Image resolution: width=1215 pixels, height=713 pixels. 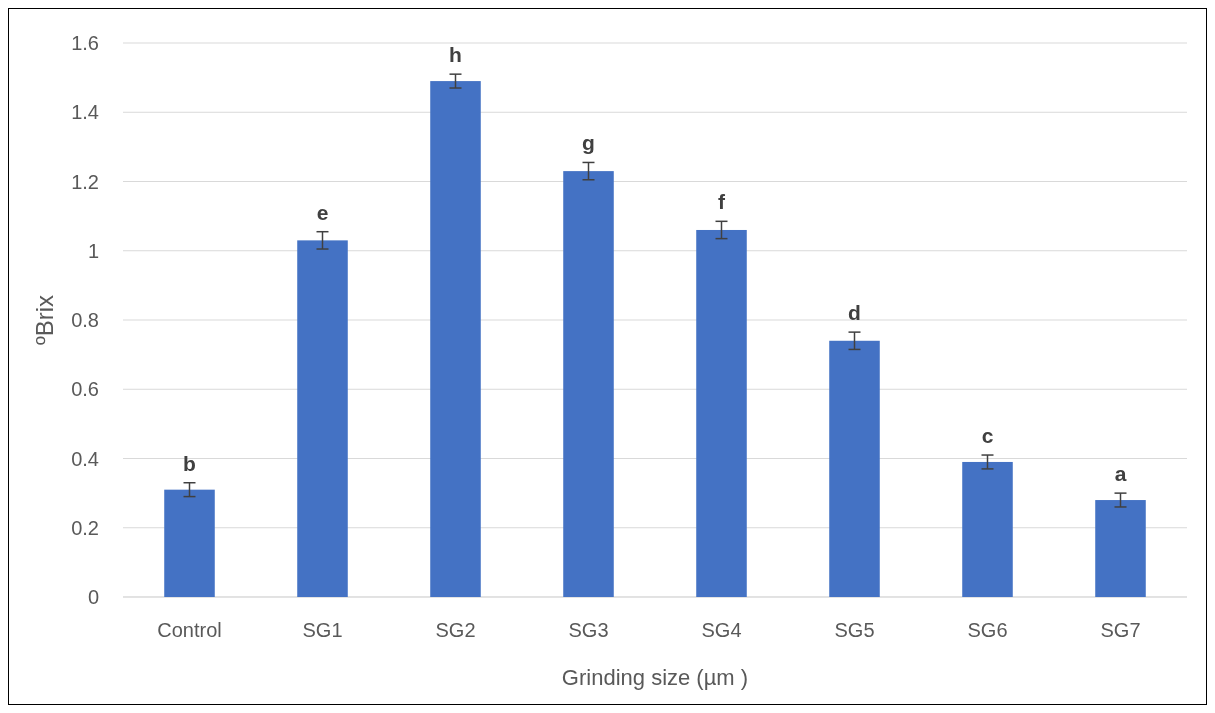 I want to click on annotation: b, so click(x=189, y=463).